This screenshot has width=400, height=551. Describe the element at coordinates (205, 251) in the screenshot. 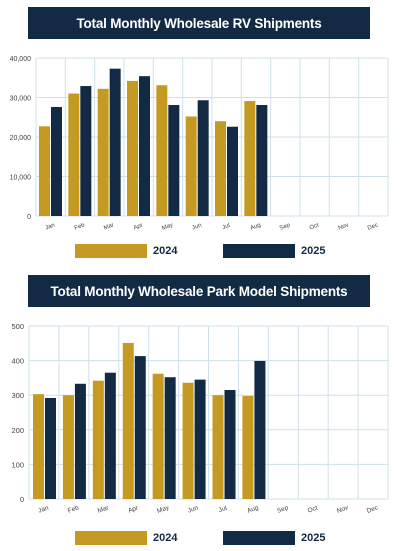

I see `rv-chart-legend: 2024 2025` at that location.